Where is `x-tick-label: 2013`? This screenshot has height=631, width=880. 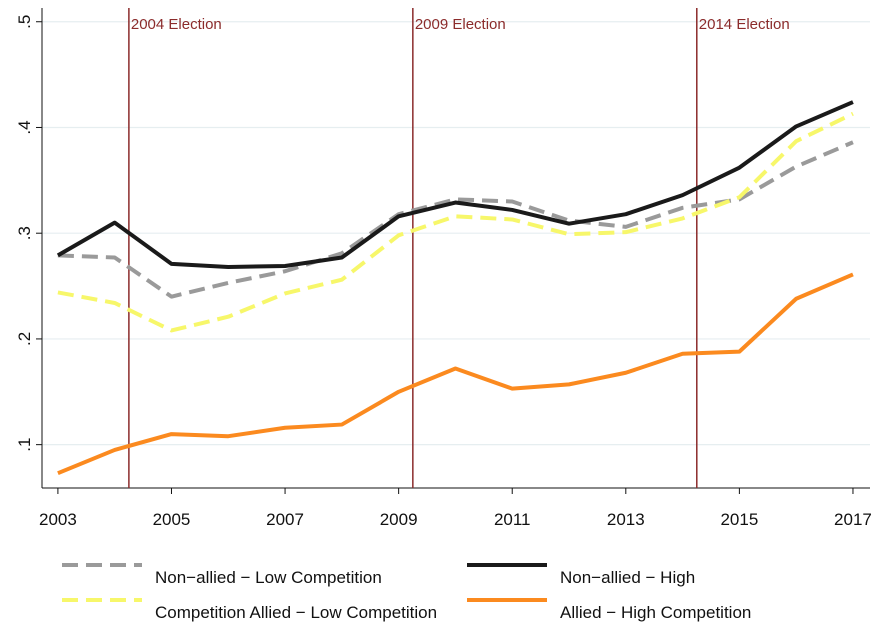 x-tick-label: 2013 is located at coordinates (626, 519).